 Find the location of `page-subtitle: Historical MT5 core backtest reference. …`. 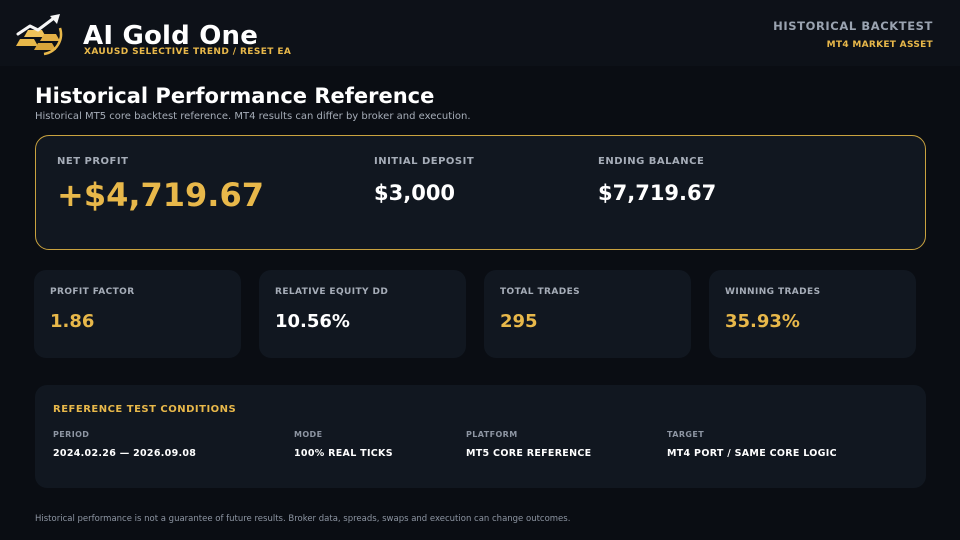

page-subtitle: Historical MT5 core backtest reference. … is located at coordinates (253, 116).